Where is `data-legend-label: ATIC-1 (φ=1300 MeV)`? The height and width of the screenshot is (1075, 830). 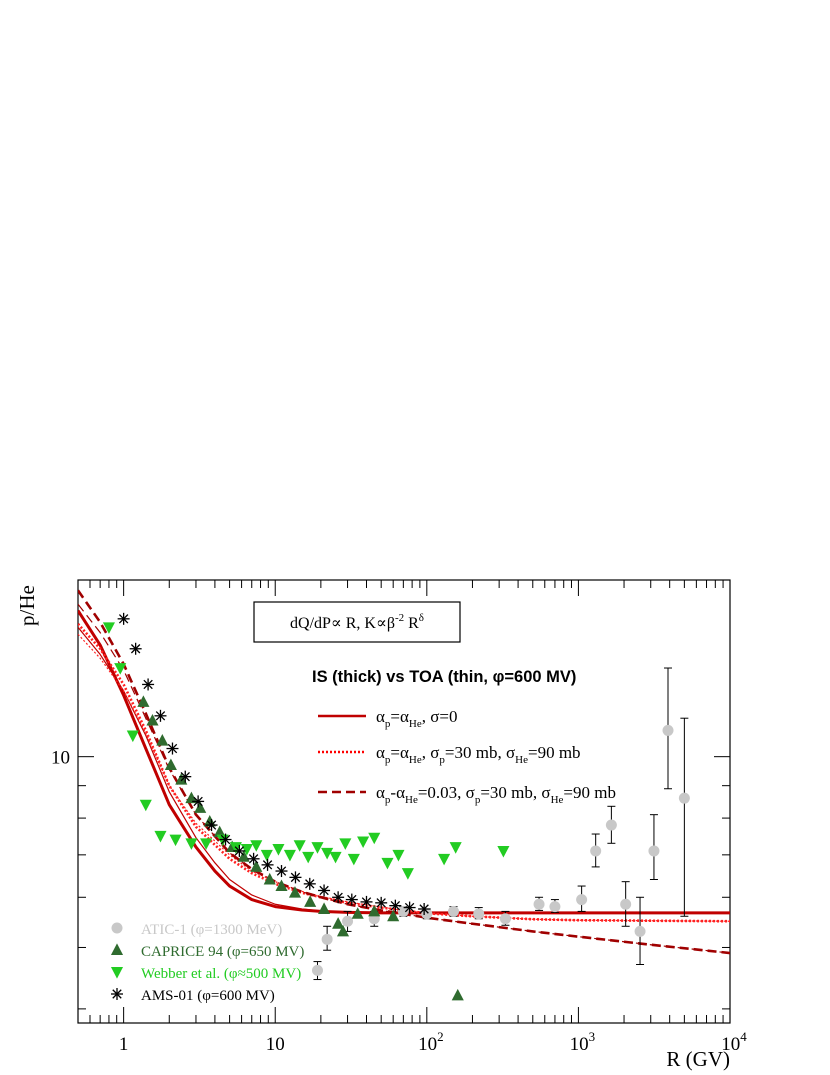
data-legend-label: ATIC-1 (φ=1300 MeV) is located at coordinates (211, 930).